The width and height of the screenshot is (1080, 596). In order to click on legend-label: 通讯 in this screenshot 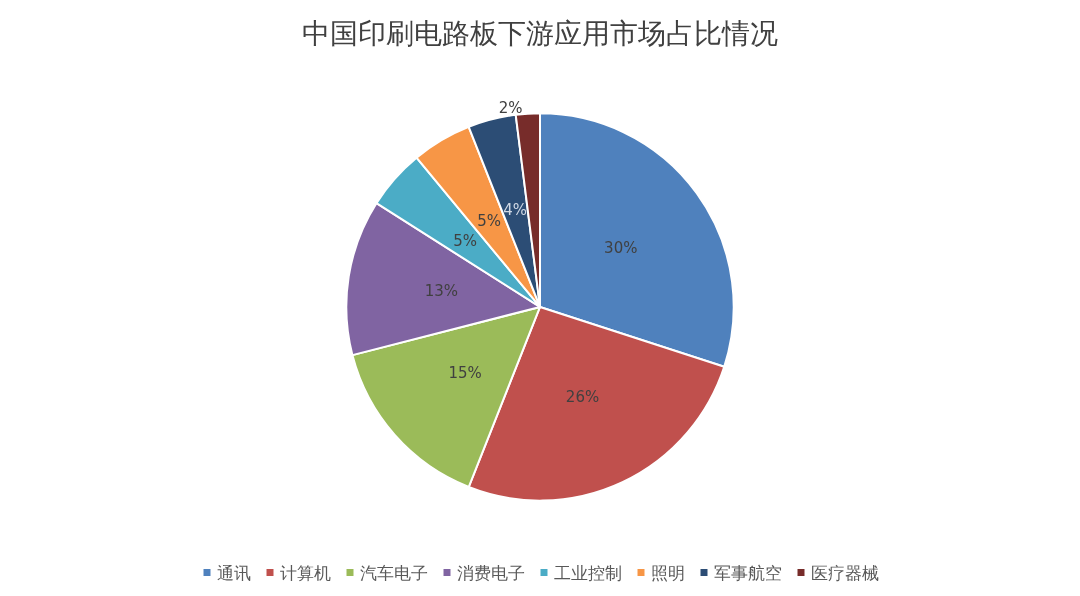, I will do `click(233, 572)`.